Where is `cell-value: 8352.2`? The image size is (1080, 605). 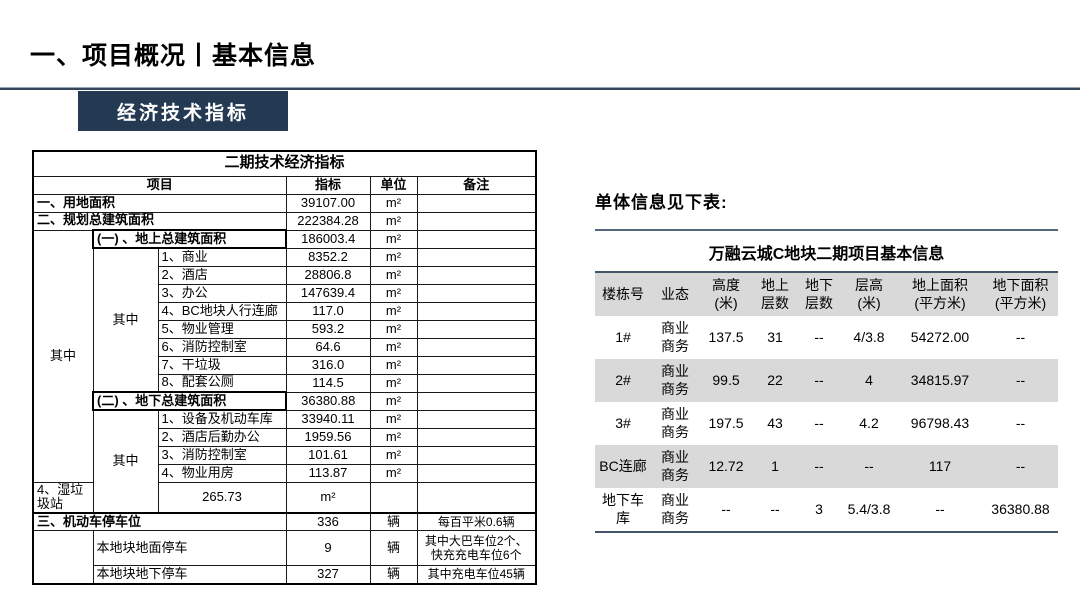
cell-value: 8352.2 is located at coordinates (328, 257).